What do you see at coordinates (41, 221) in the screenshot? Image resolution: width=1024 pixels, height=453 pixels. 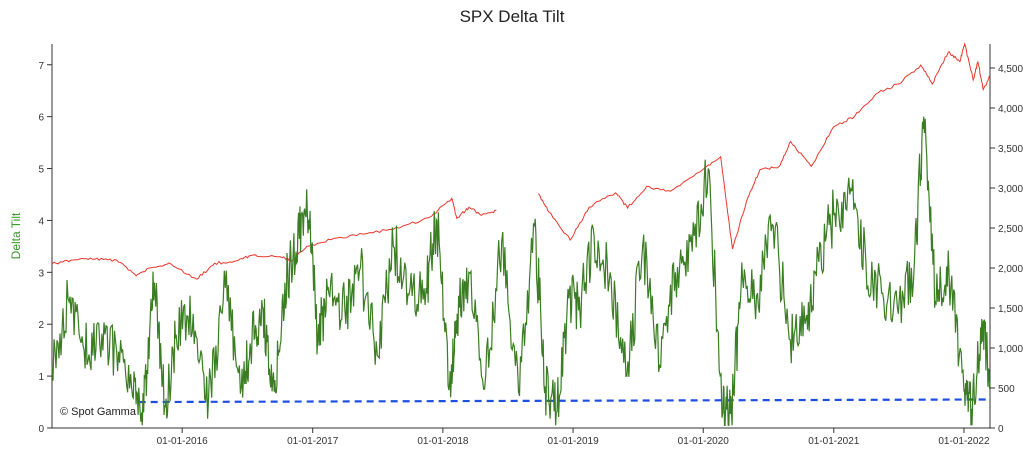 I see `y-tick-label-left: 4` at bounding box center [41, 221].